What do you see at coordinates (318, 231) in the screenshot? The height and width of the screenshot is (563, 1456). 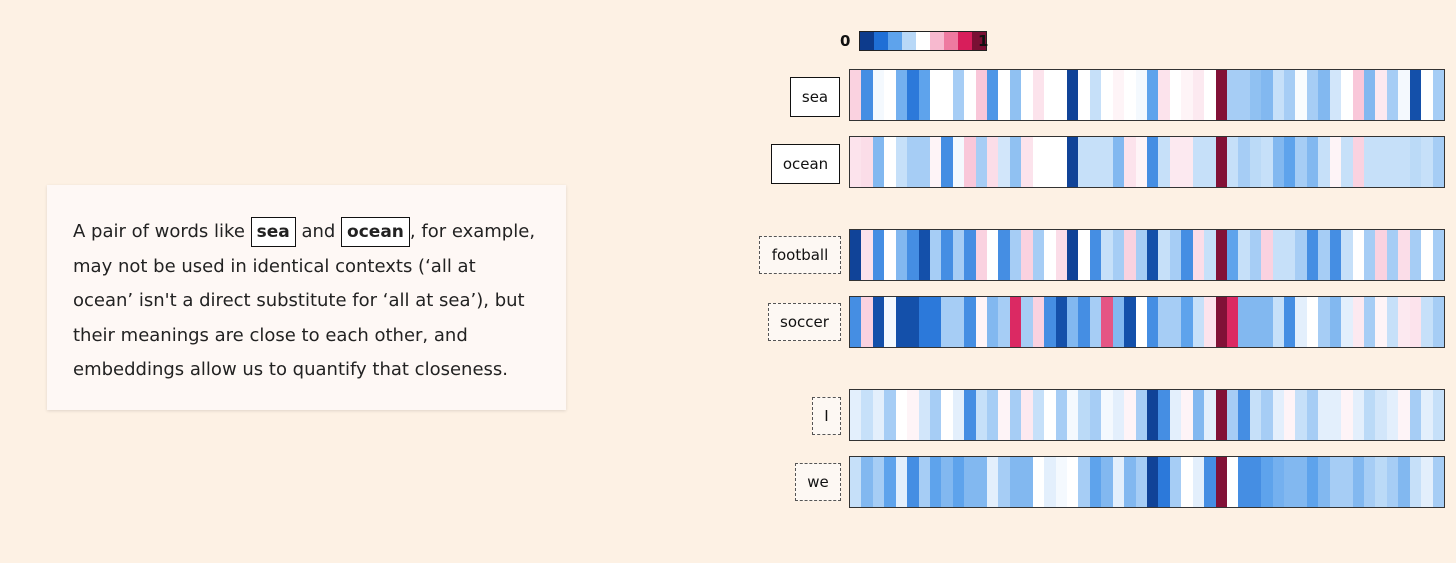 I see `text-part-2: and` at bounding box center [318, 231].